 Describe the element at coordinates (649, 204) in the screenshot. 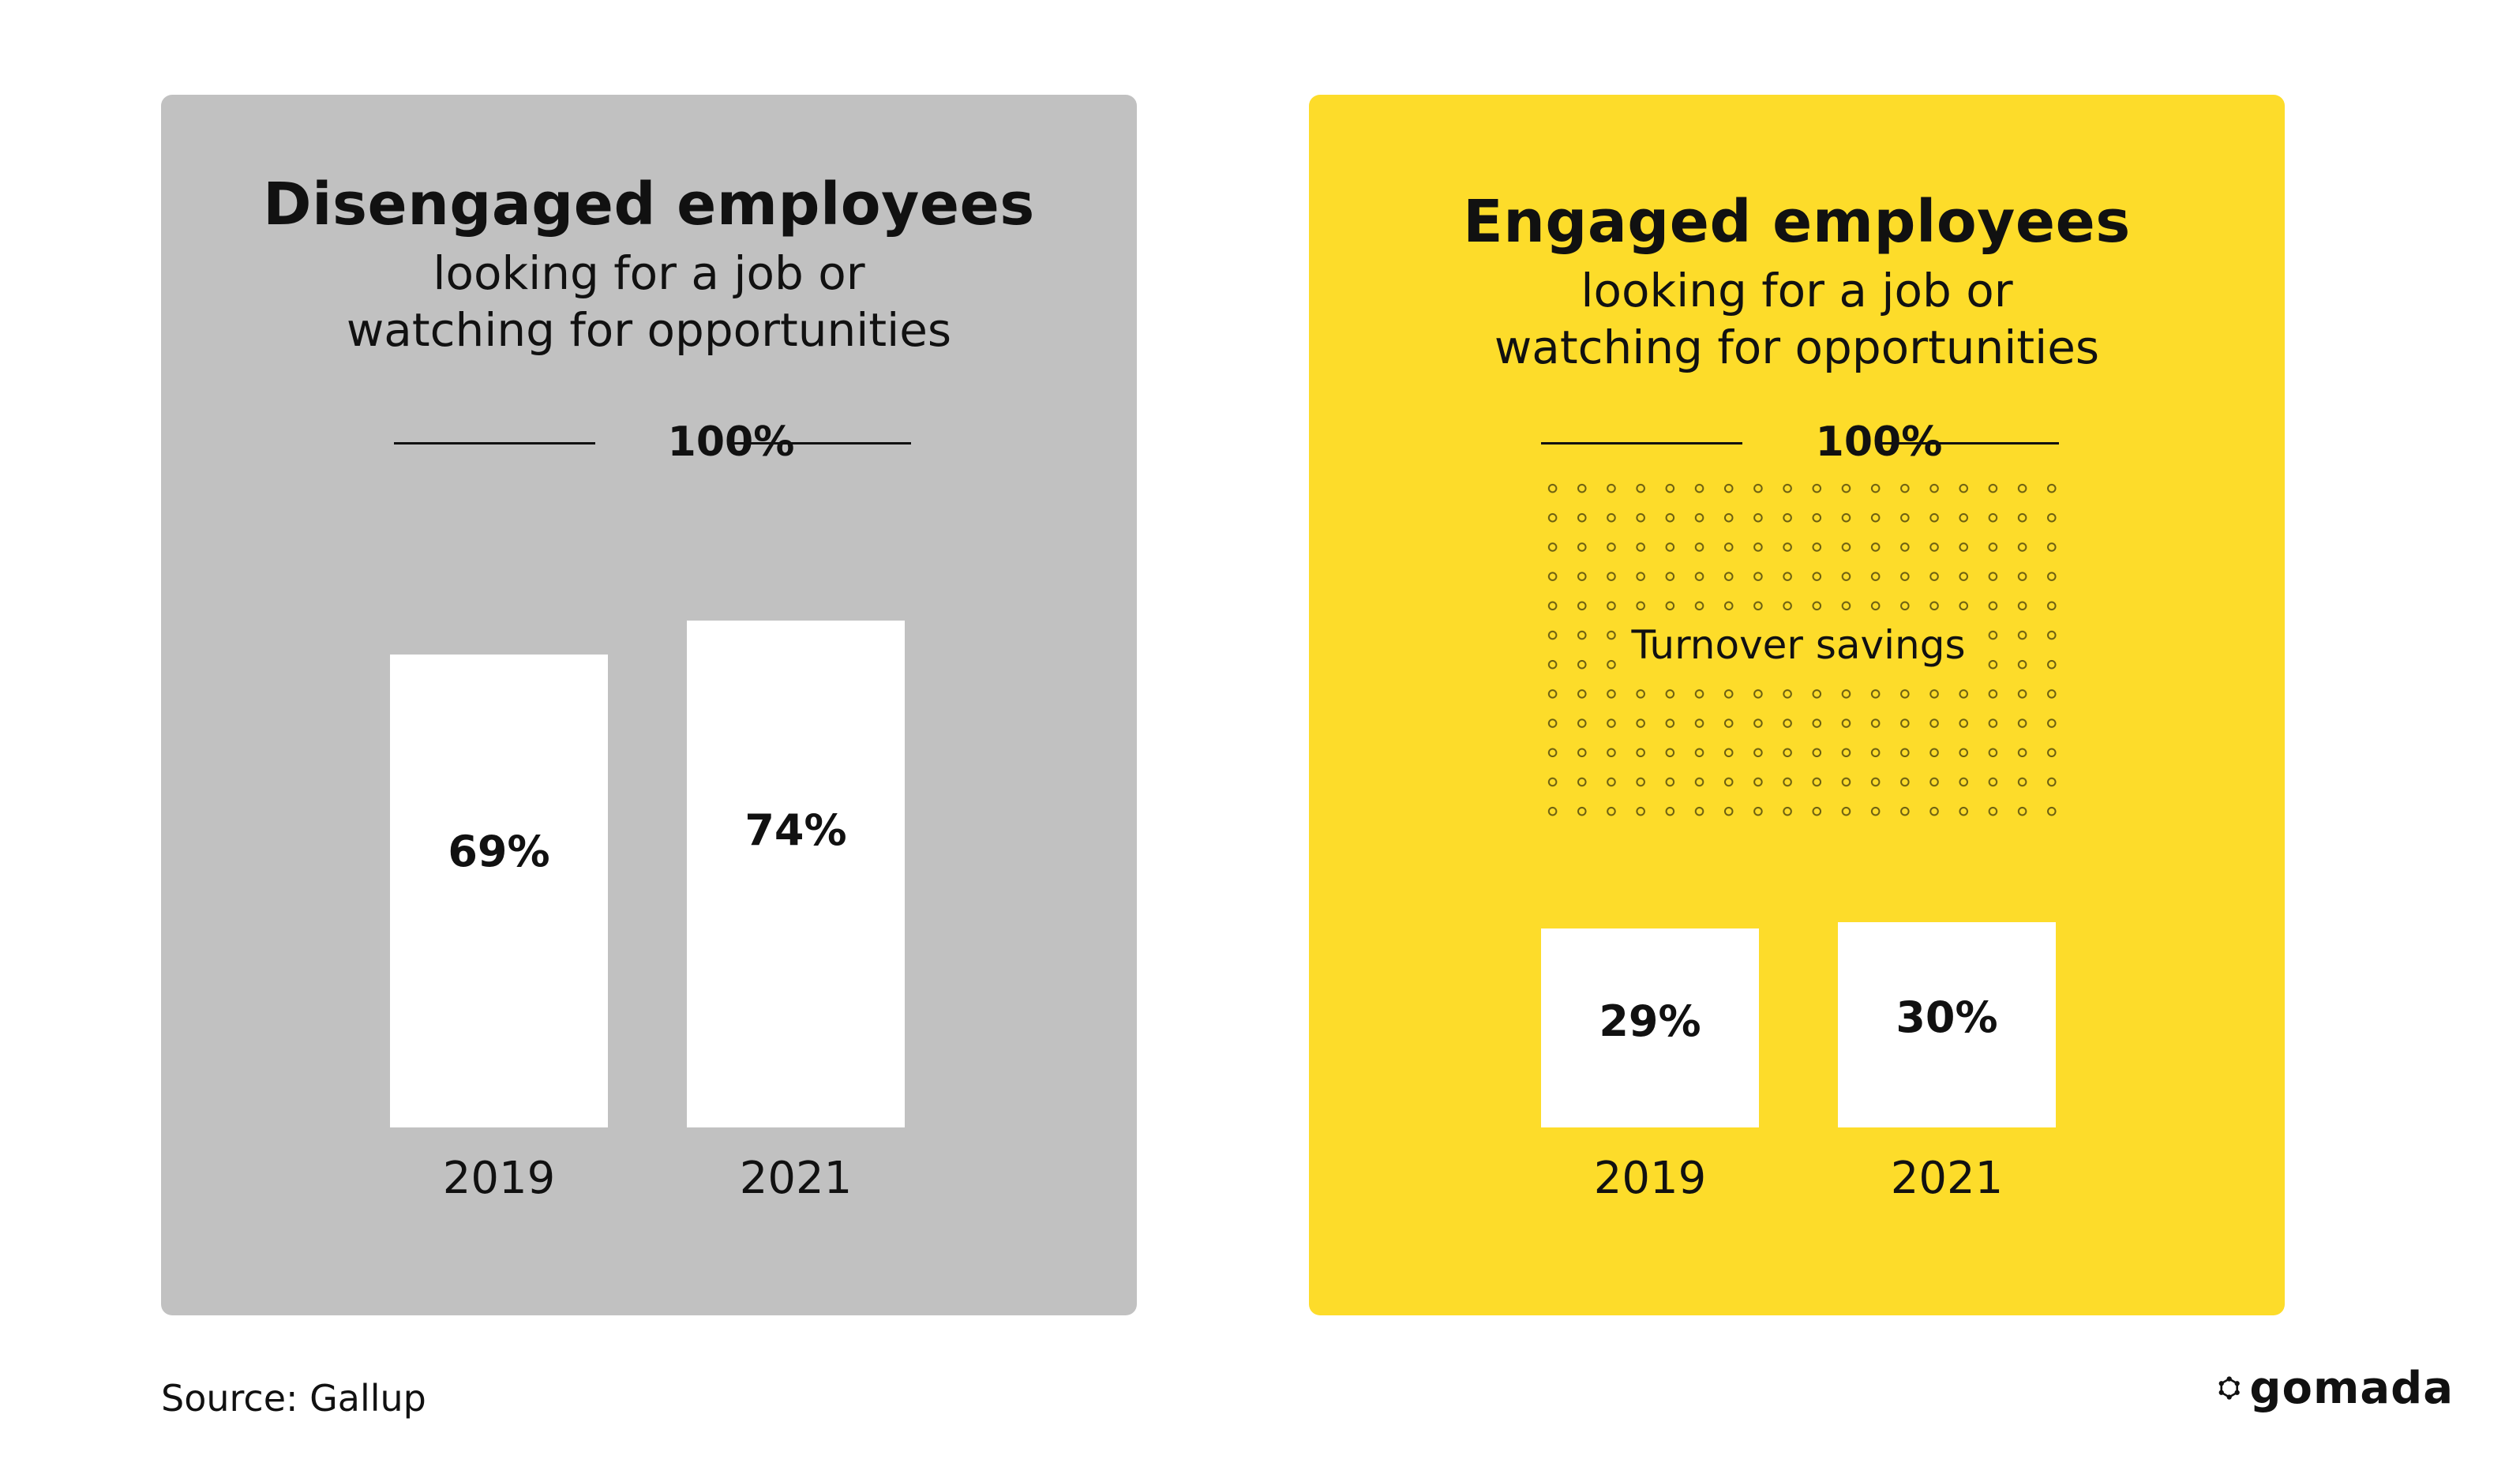

I see `chart-title: Disengaged employees` at that location.